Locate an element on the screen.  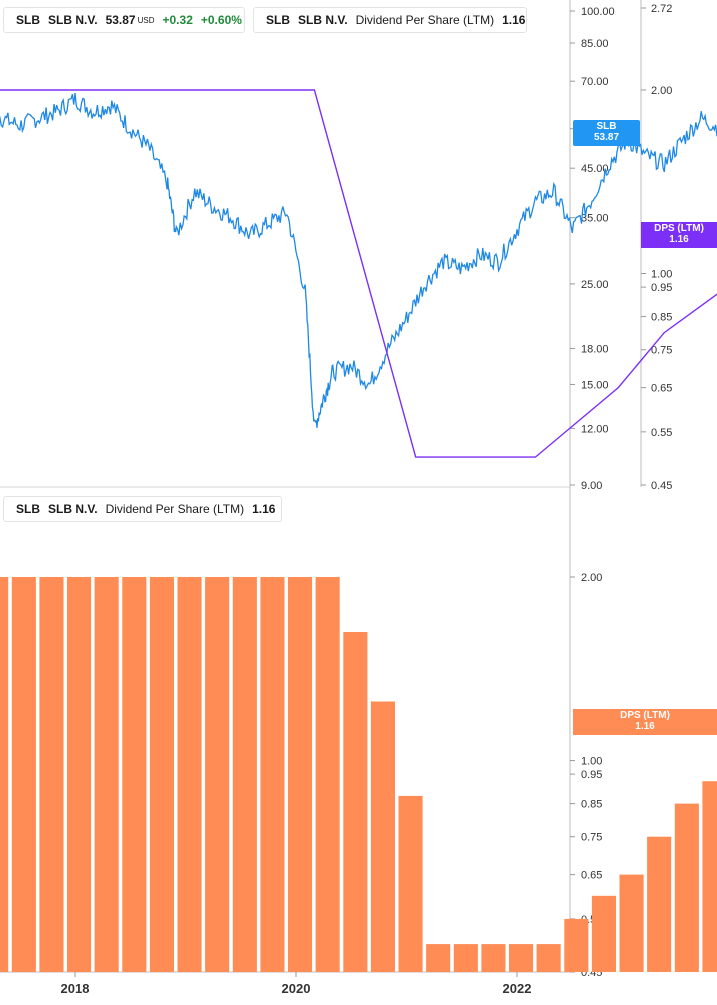
price-tag: SLB 53.87 is located at coordinates (606, 133).